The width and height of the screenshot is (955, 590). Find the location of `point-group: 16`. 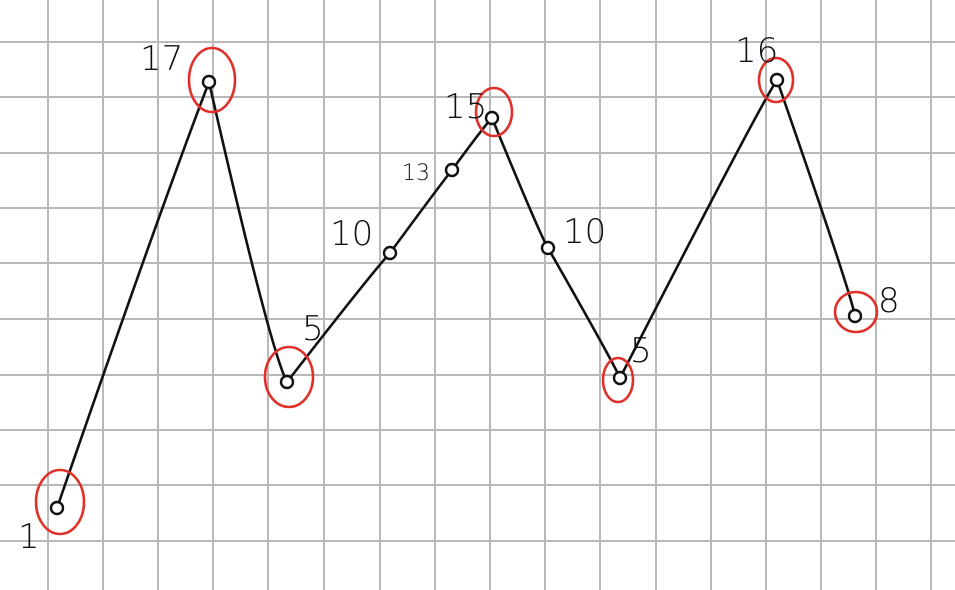

point-group: 16 is located at coordinates (765, 67).